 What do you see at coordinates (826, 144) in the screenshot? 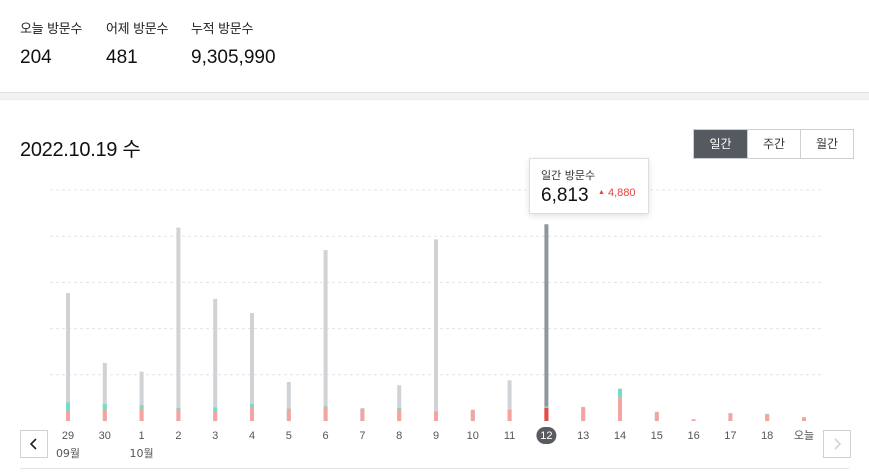
I see `tab-monthly: 월간` at bounding box center [826, 144].